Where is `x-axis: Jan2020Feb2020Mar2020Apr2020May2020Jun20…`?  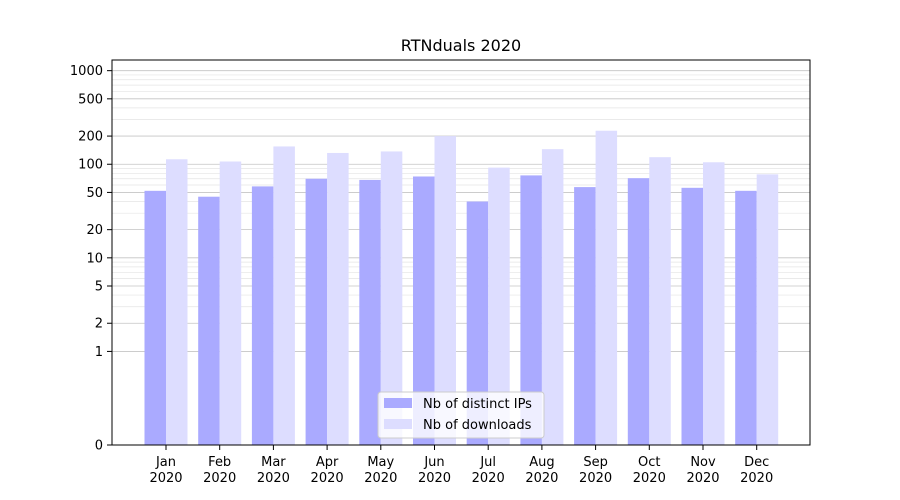 x-axis: Jan2020Feb2020Mar2020Apr2020May2020Jun20… is located at coordinates (461, 465).